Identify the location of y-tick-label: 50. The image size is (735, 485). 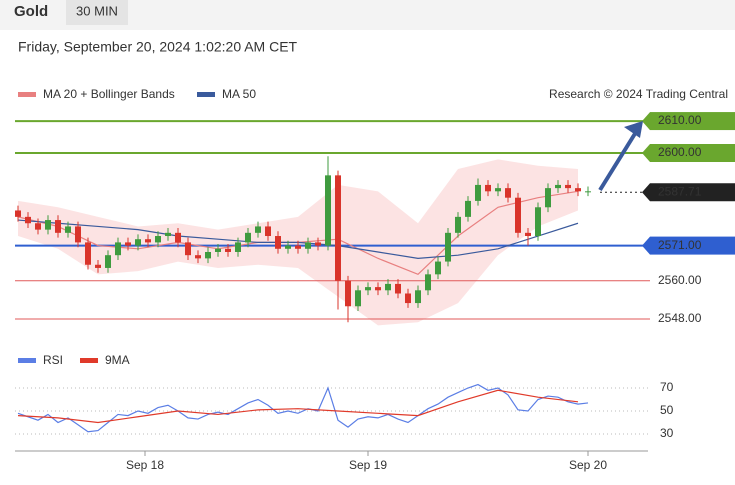
(667, 410).